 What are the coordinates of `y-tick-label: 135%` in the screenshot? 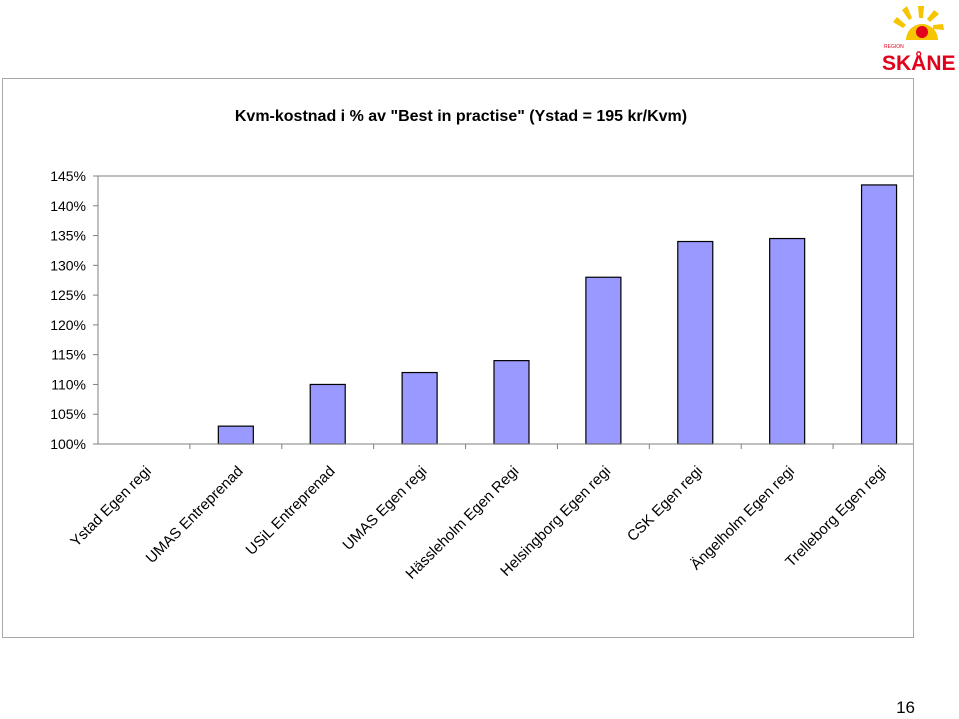 It's located at (68, 236).